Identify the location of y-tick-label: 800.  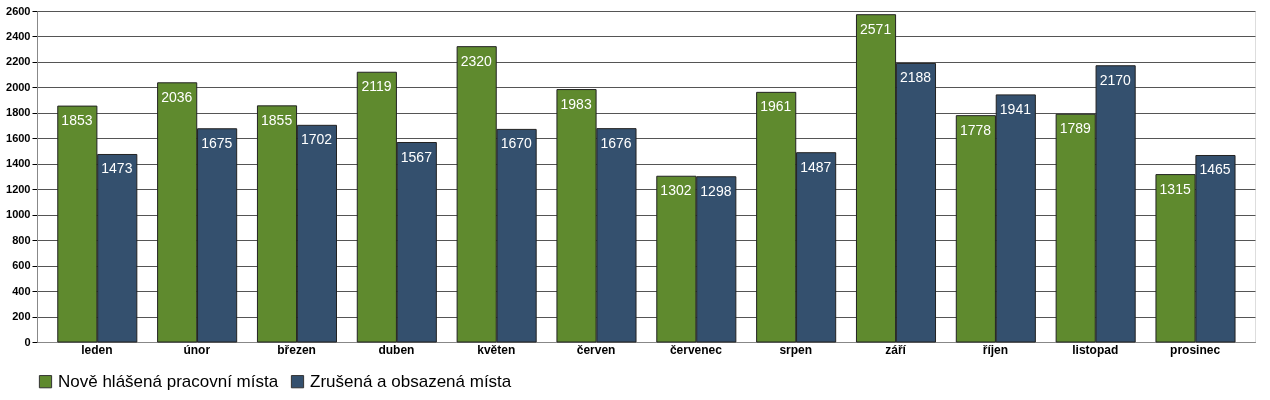
(21, 239).